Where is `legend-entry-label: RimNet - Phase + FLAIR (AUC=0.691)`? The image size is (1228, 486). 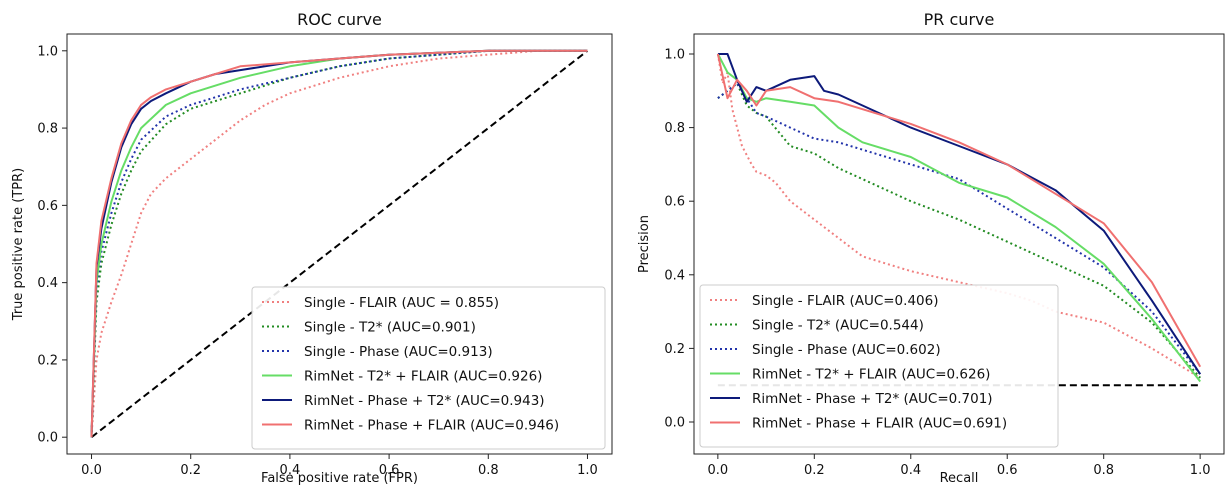
legend-entry-label: RimNet - Phase + FLAIR (AUC=0.691) is located at coordinates (879, 424).